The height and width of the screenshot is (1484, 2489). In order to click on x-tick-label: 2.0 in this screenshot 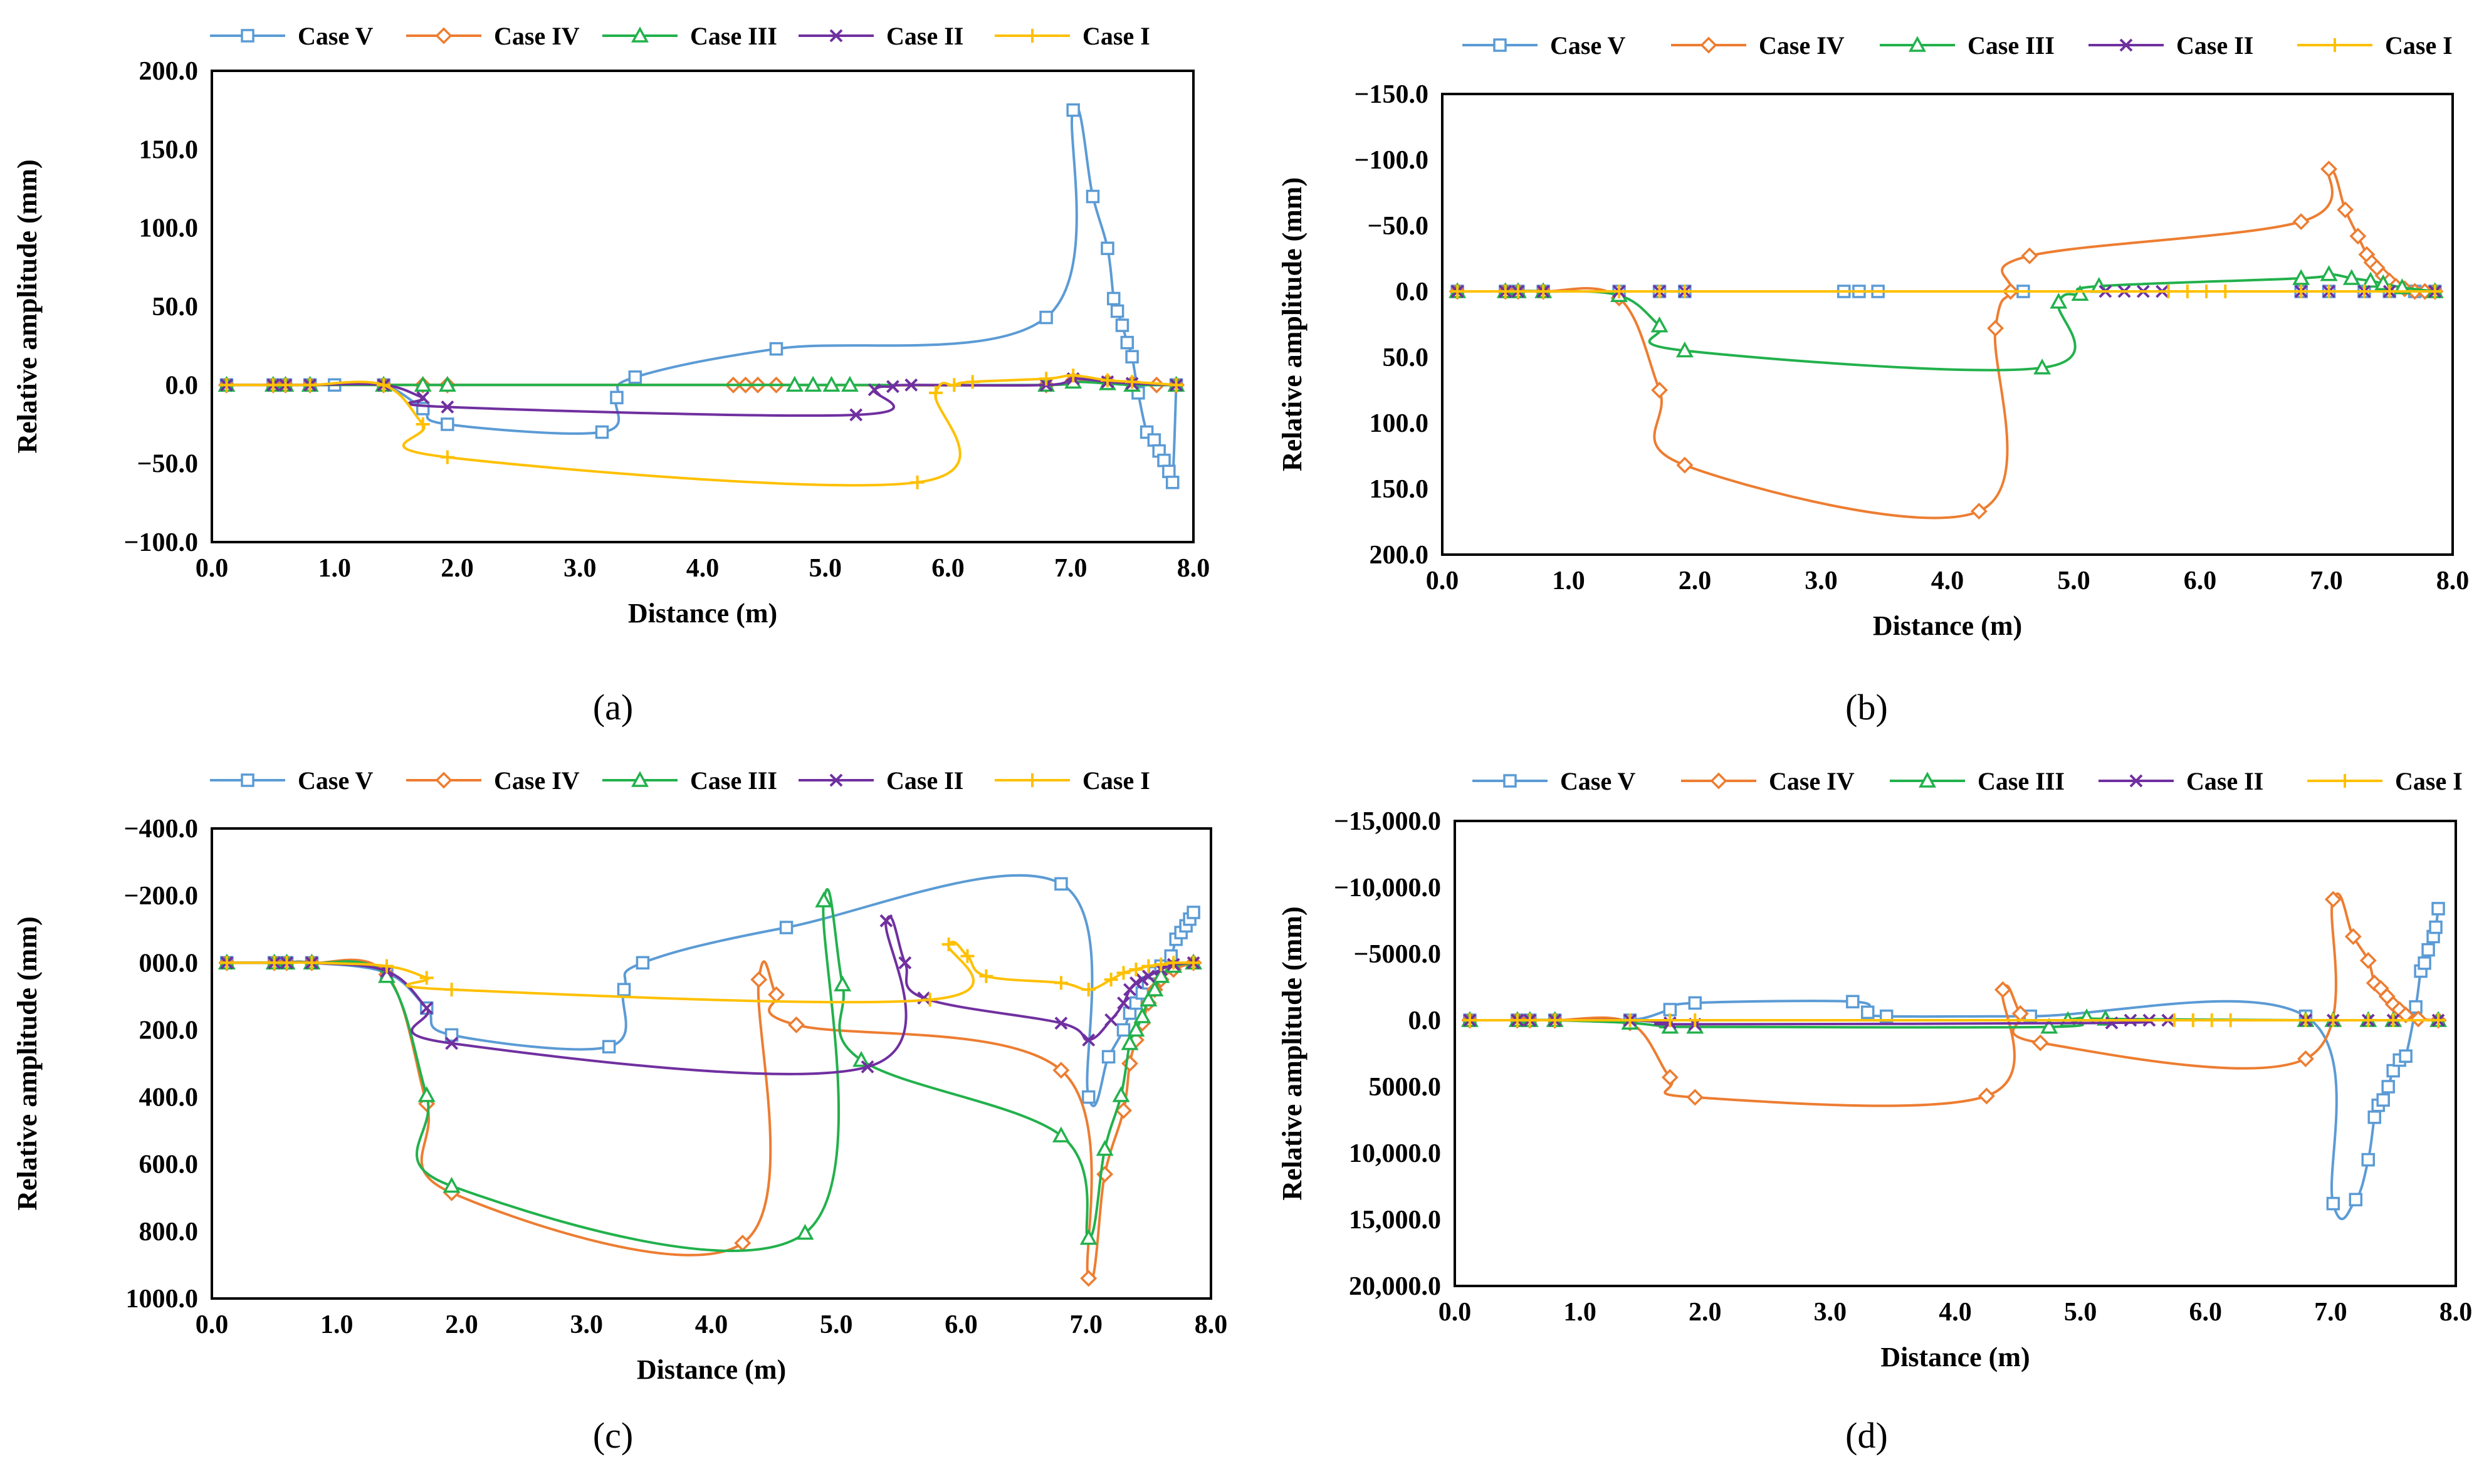, I will do `click(458, 568)`.